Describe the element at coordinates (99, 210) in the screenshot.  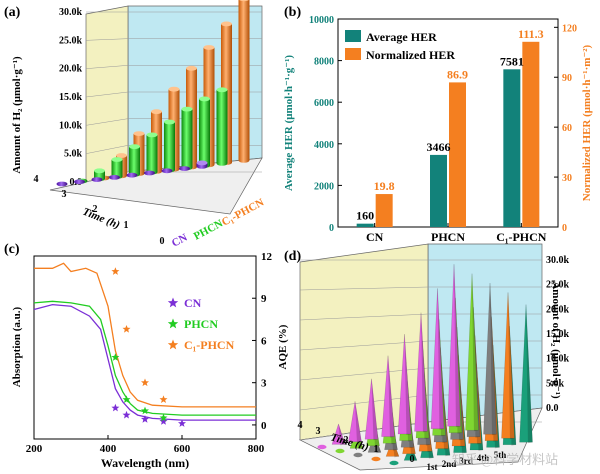
I see `panel-a-x-ticks: 0 1 2 3 4` at that location.